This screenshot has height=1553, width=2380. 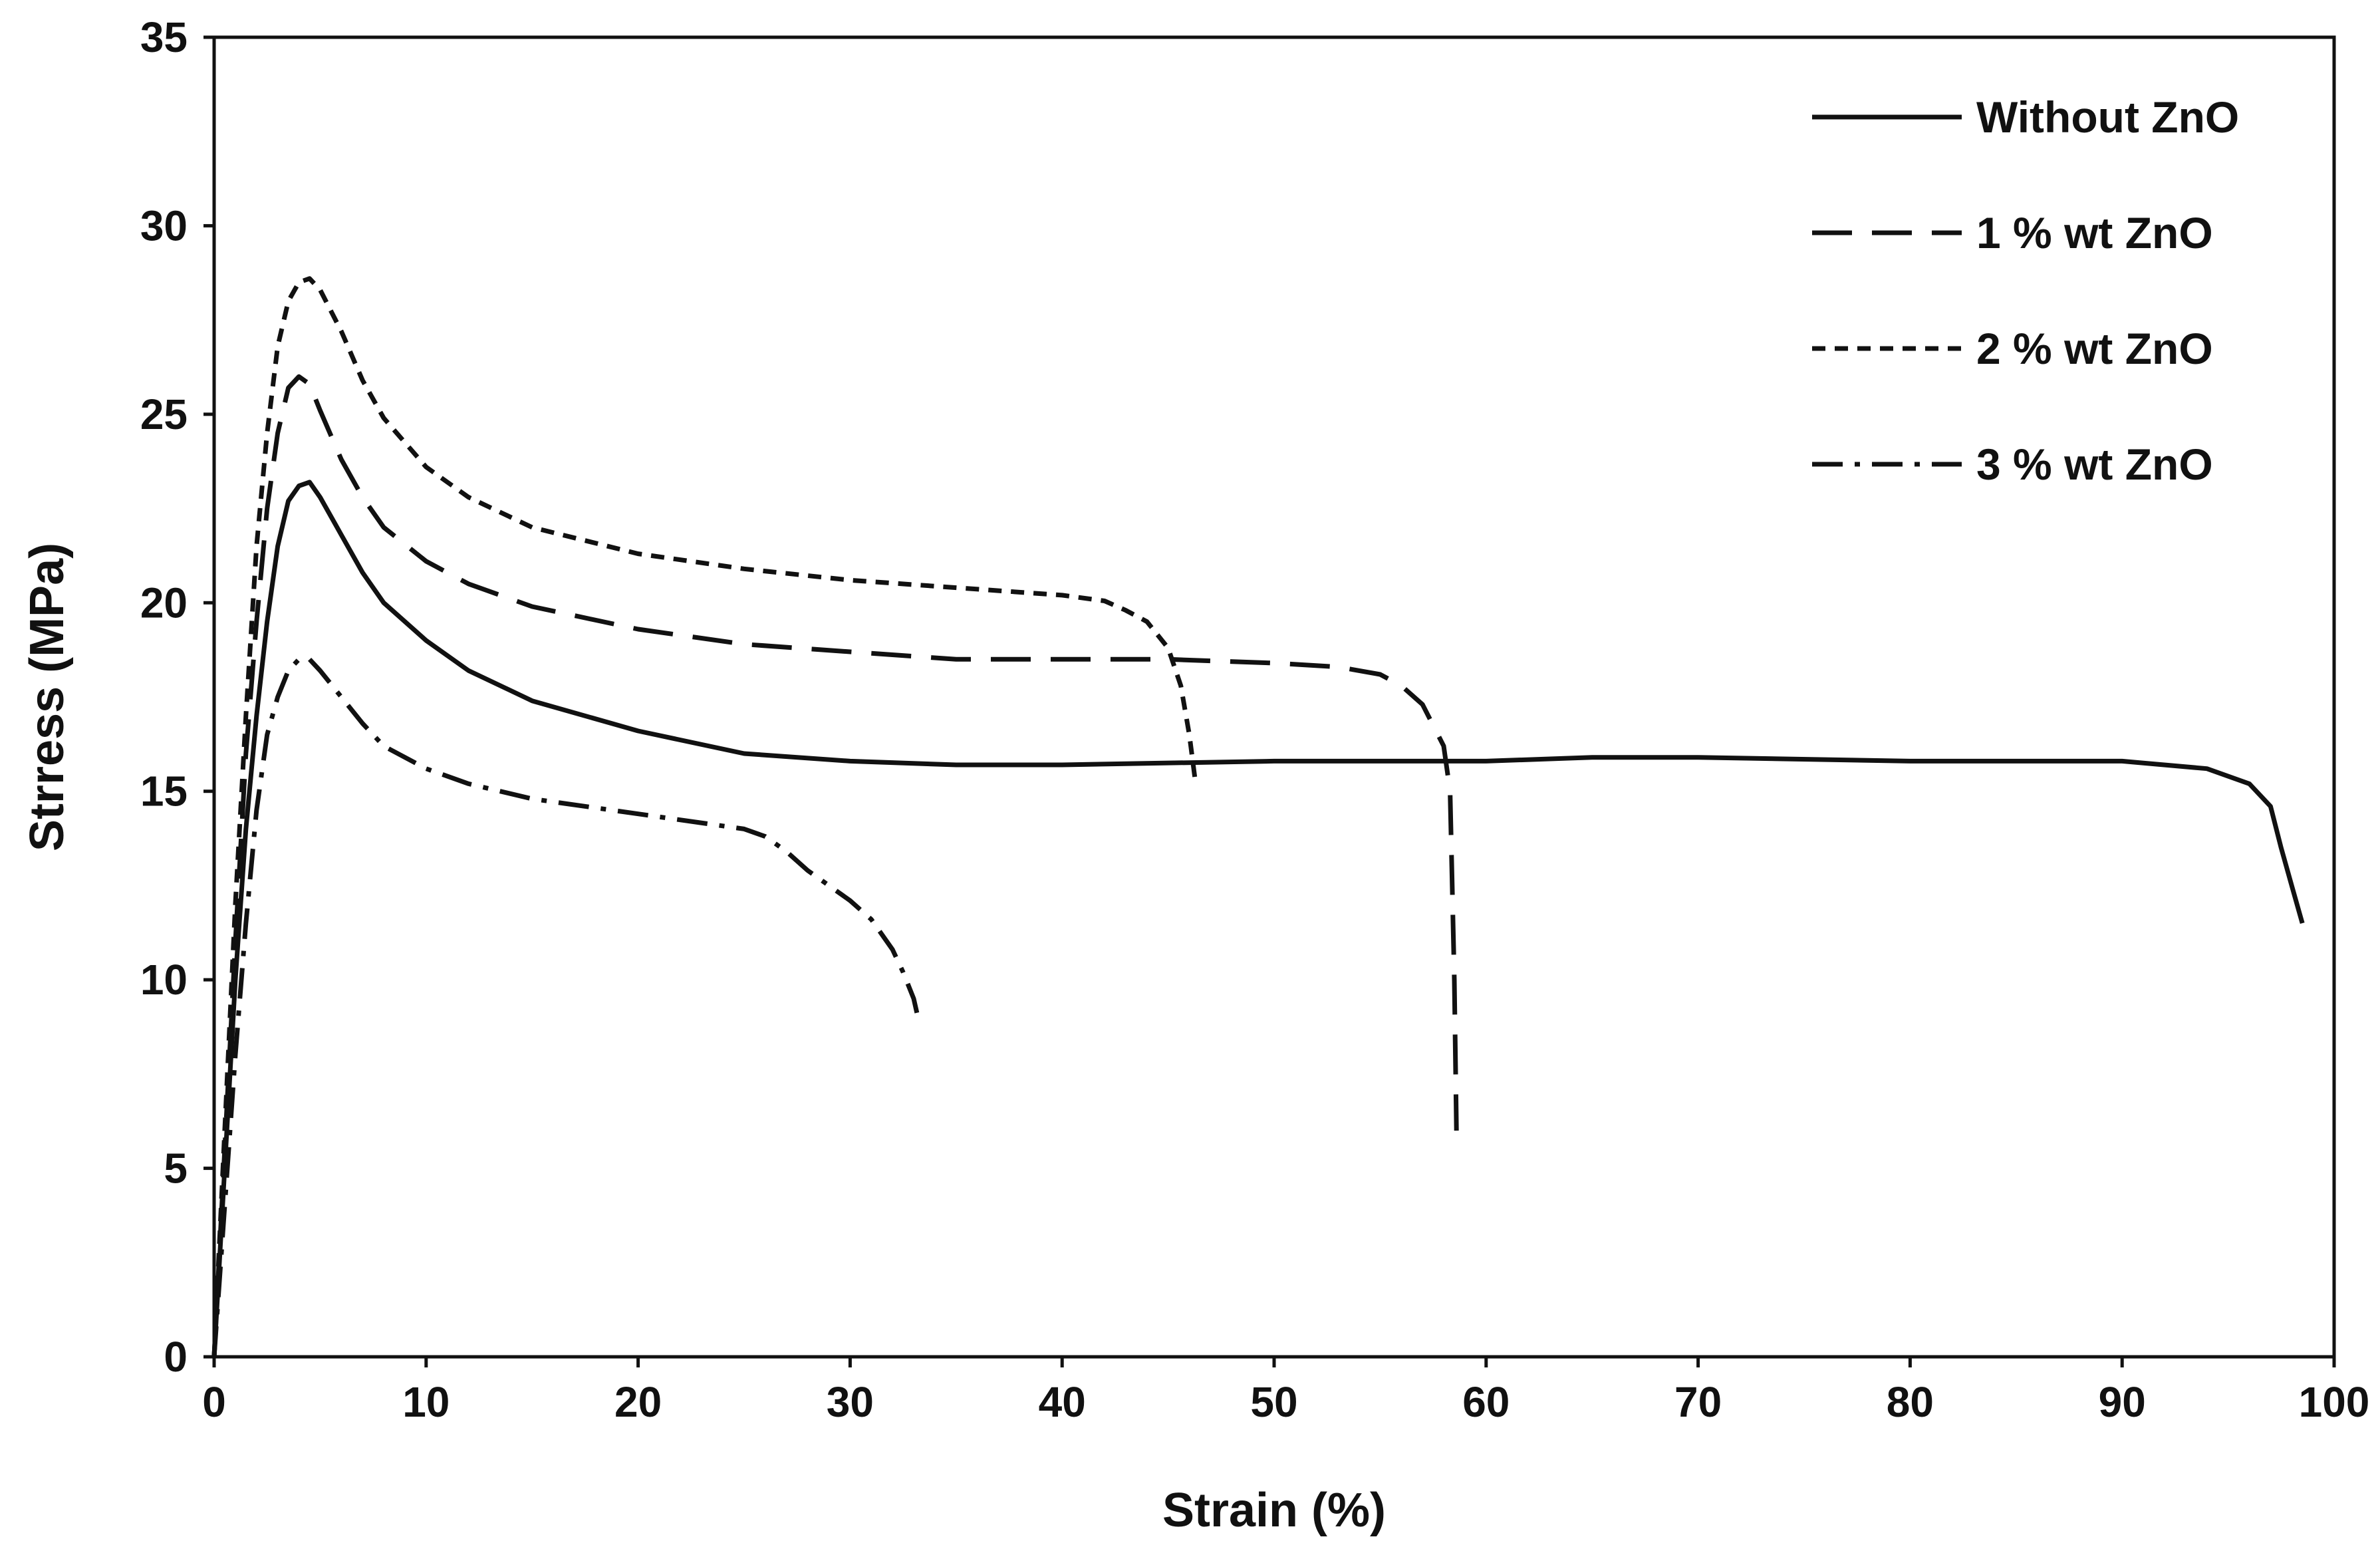 I want to click on x-tick-label: 100, so click(x=2334, y=1402).